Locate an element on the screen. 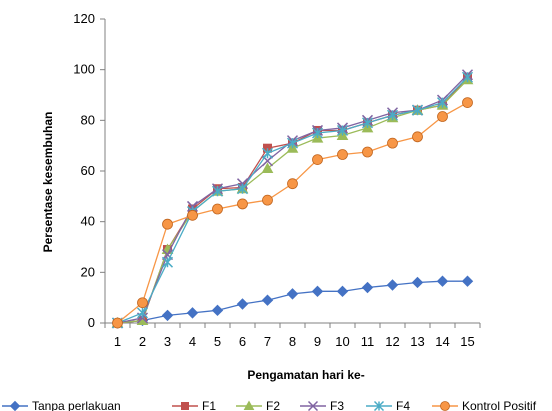 Image resolution: width=552 pixels, height=411 pixels. legend-label: Tanpa perlakuan is located at coordinates (76, 405).